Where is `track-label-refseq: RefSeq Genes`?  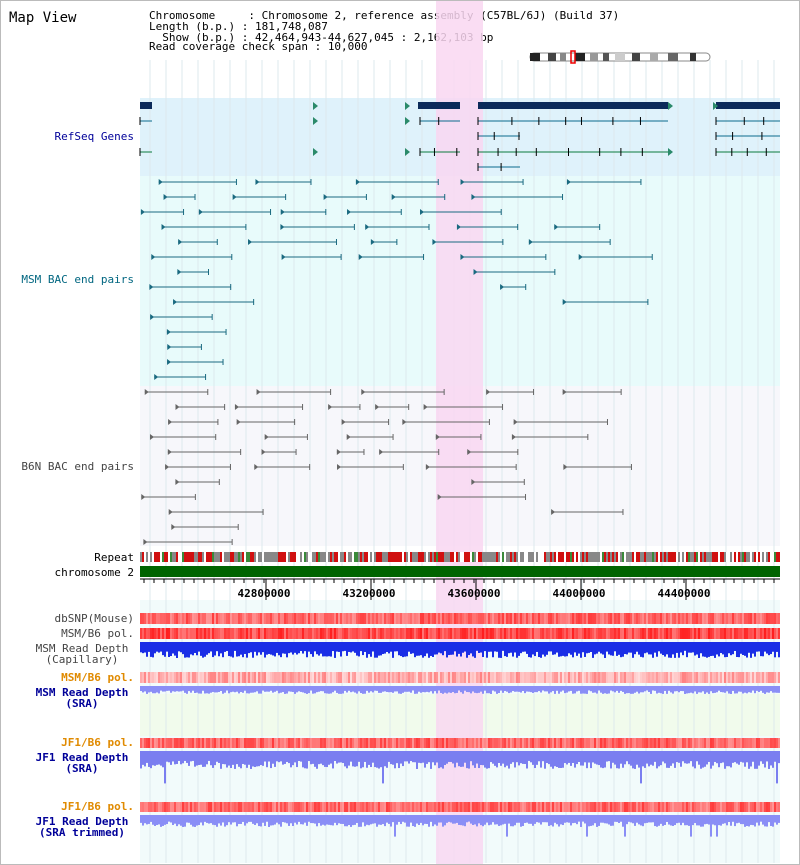
track-label-refseq: RefSeq Genes is located at coordinates (94, 136).